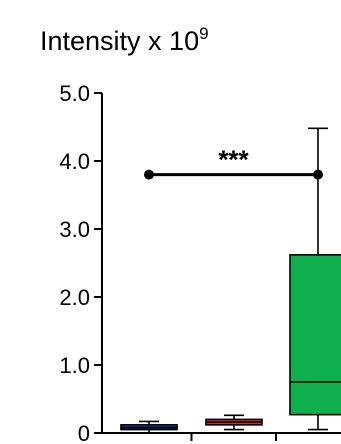 This screenshot has width=341, height=444. Describe the element at coordinates (119, 41) in the screenshot. I see `chart-title-text: Intensity x 10` at that location.